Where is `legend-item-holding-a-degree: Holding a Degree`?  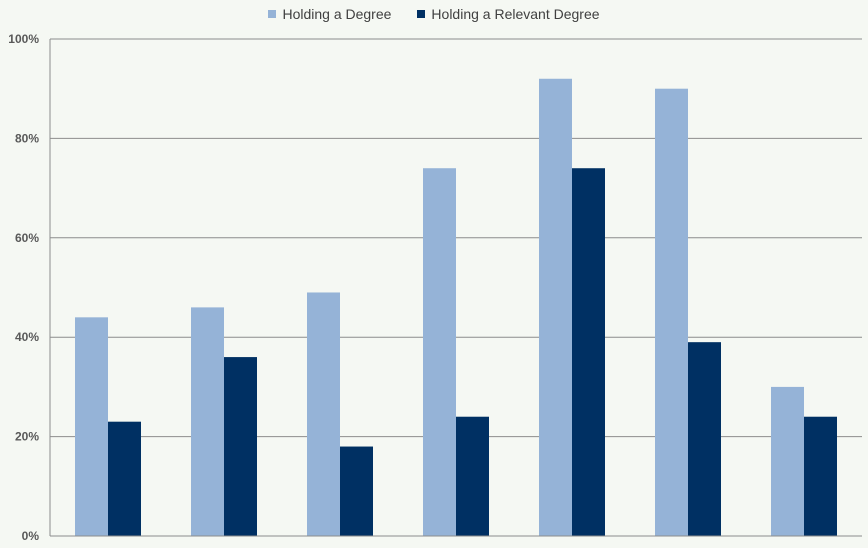
legend-item-holding-a-degree: Holding a Degree is located at coordinates (329, 14).